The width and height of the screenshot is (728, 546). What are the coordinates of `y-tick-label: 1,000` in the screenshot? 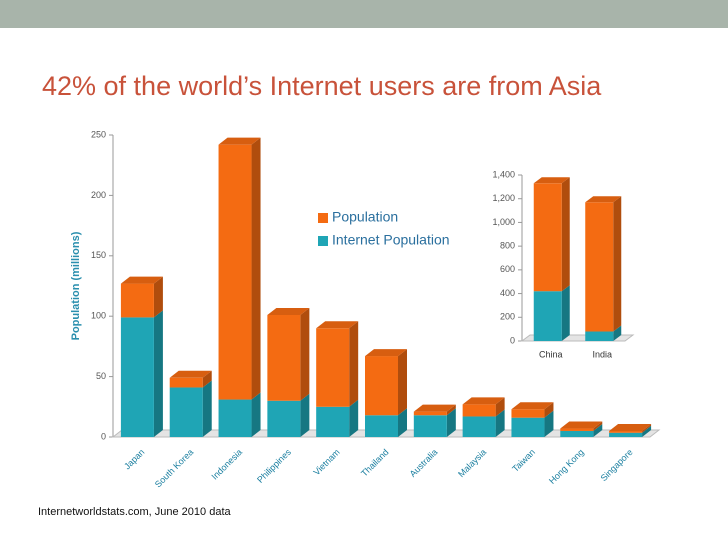 It's located at (503, 222).